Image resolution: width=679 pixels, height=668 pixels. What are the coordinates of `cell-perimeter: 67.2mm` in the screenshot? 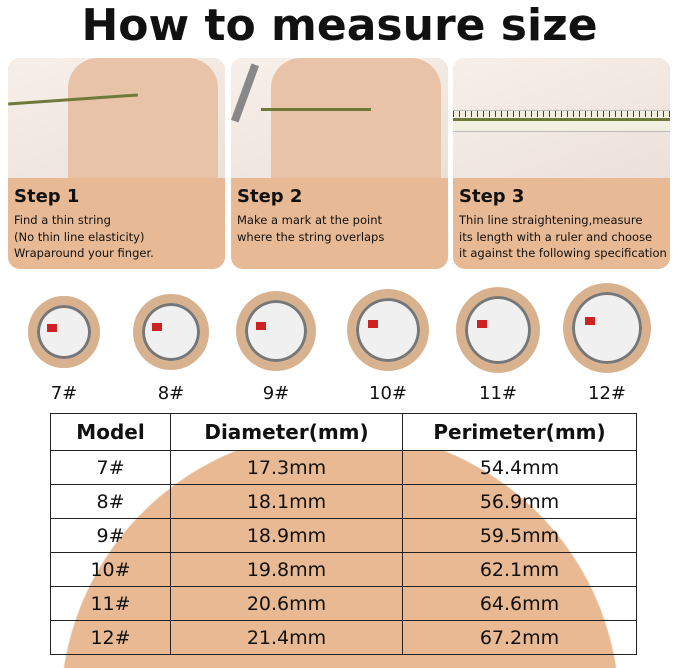 It's located at (519, 637).